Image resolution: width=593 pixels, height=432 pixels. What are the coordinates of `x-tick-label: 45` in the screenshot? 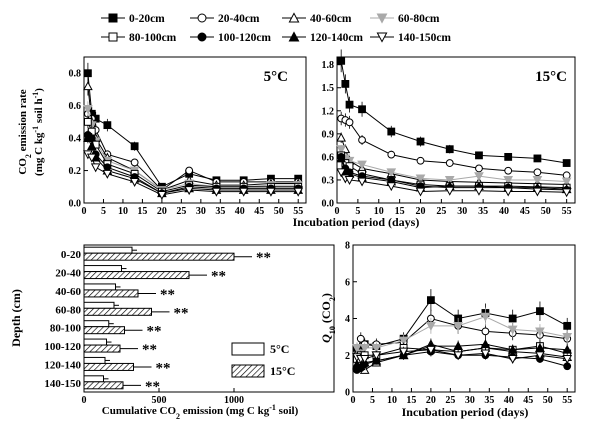 It's located at (528, 400).